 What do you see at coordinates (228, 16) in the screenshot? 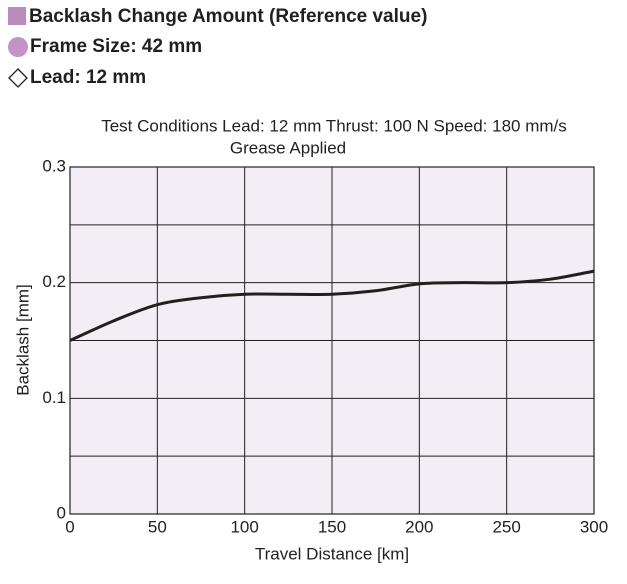
I see `header-title: Backlash Change Amount (Reference value)` at bounding box center [228, 16].